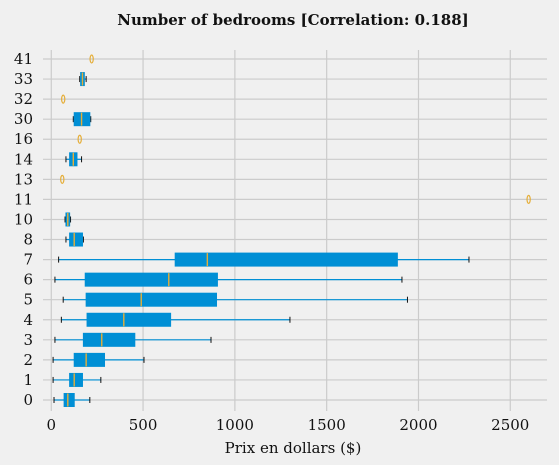 This screenshot has width=559, height=465. I want to click on y-tick-labels: 0 1 2 3 4 5 6 7 8 10 11 13 14 16 30 32 33 41, so click(23, 229).